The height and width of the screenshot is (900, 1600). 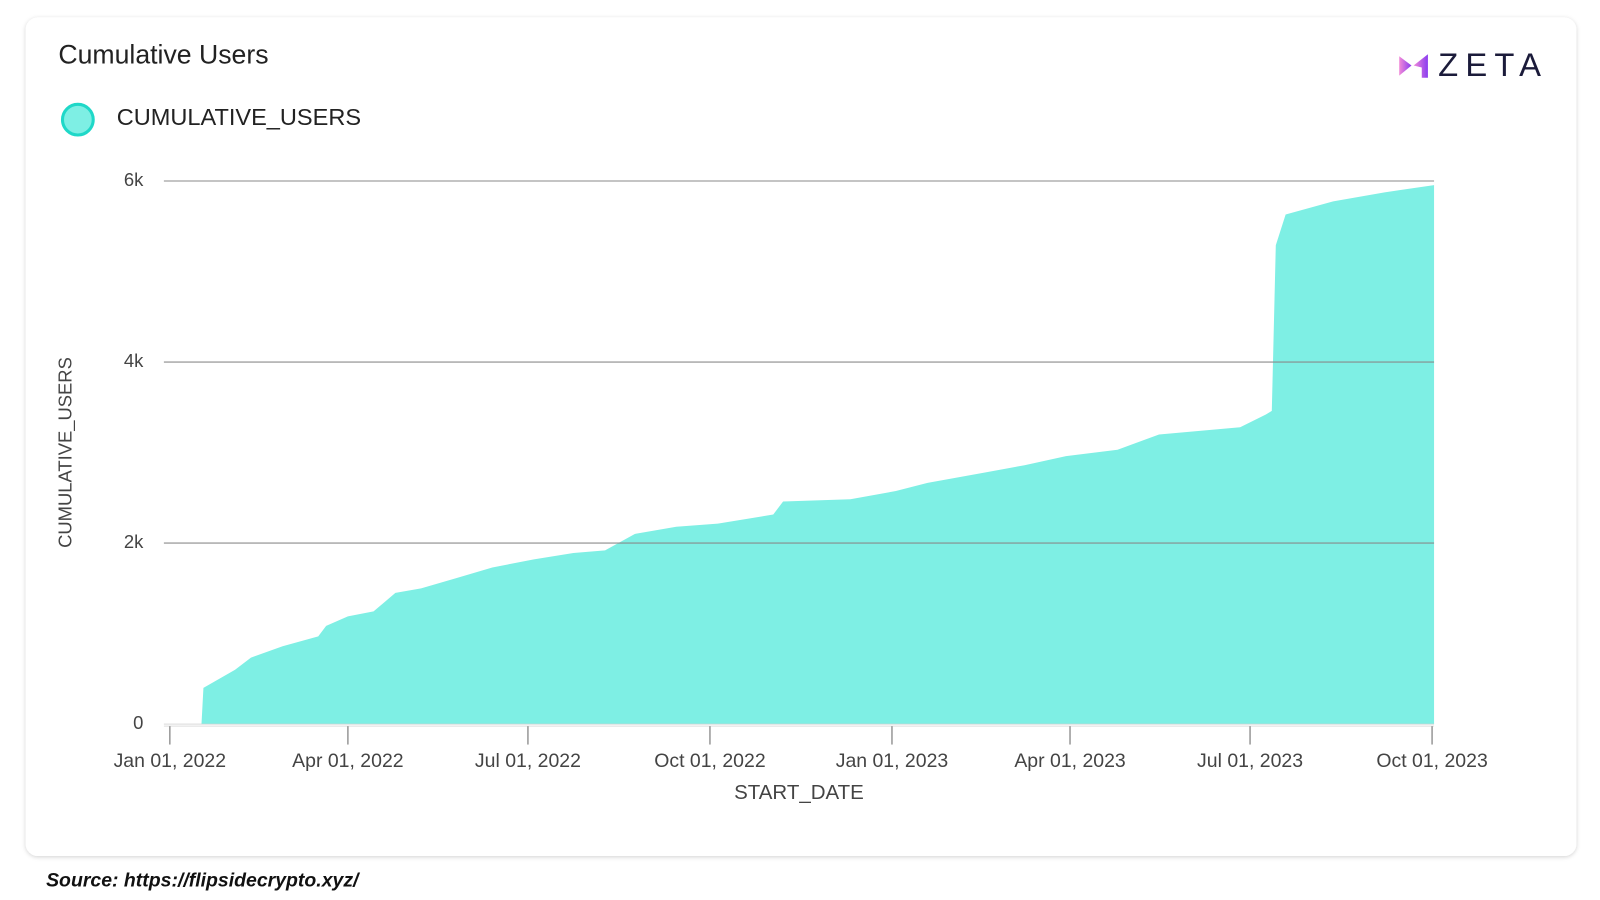 What do you see at coordinates (163, 54) in the screenshot?
I see `chart-title: Cumulative Users` at bounding box center [163, 54].